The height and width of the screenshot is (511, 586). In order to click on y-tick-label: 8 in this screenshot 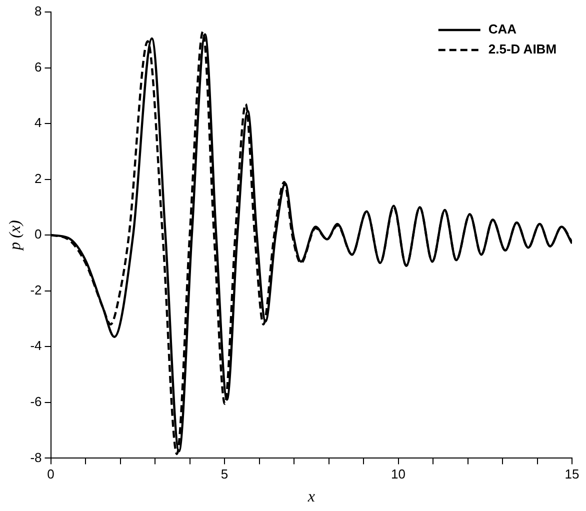, I will do `click(38, 11)`.